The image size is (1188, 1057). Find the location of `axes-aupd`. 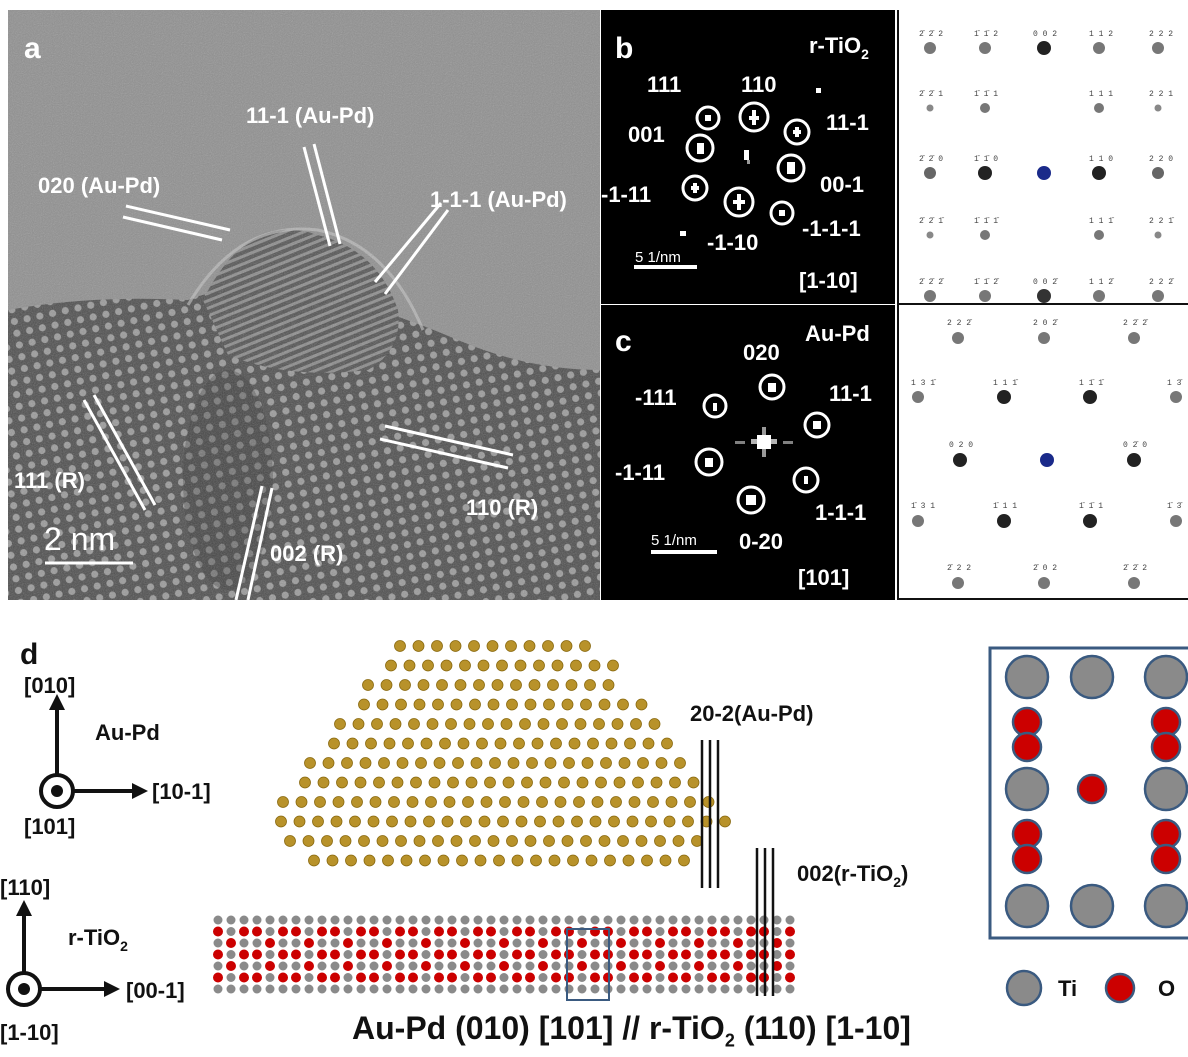

axes-aupd is located at coordinates (93, 751).